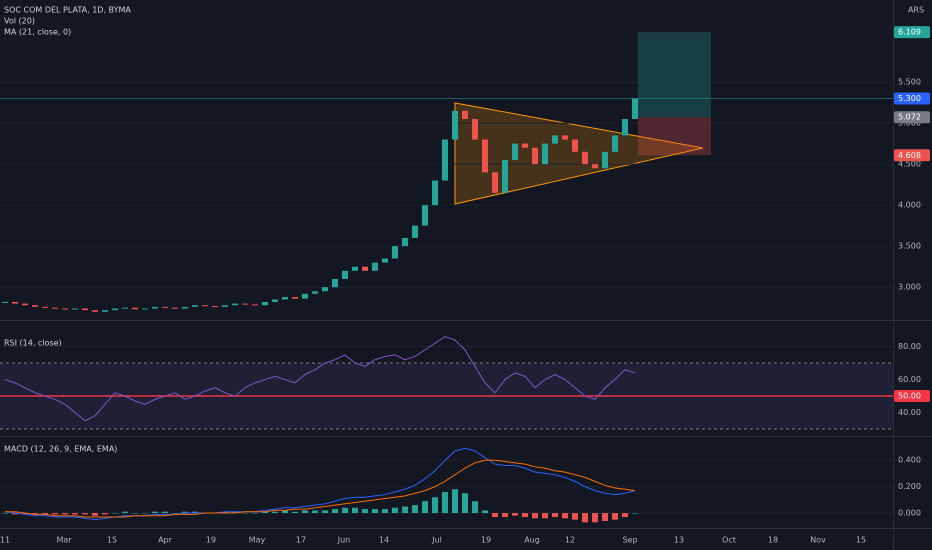  Describe the element at coordinates (773, 540) in the screenshot. I see `x-tick-label: 18` at that location.